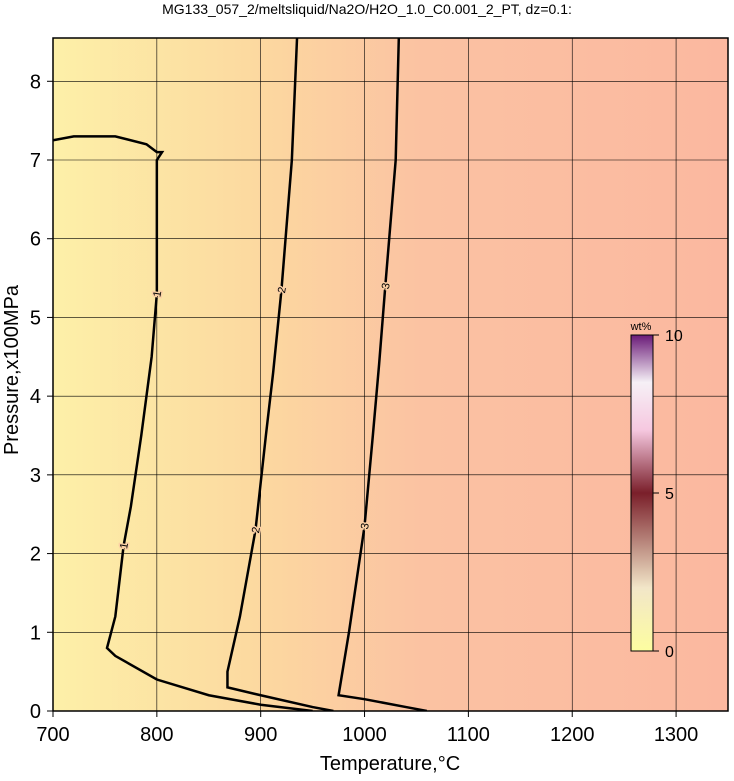 The width and height of the screenshot is (734, 781). Describe the element at coordinates (390, 764) in the screenshot. I see `x-axis-label: Temperature,°C` at that location.